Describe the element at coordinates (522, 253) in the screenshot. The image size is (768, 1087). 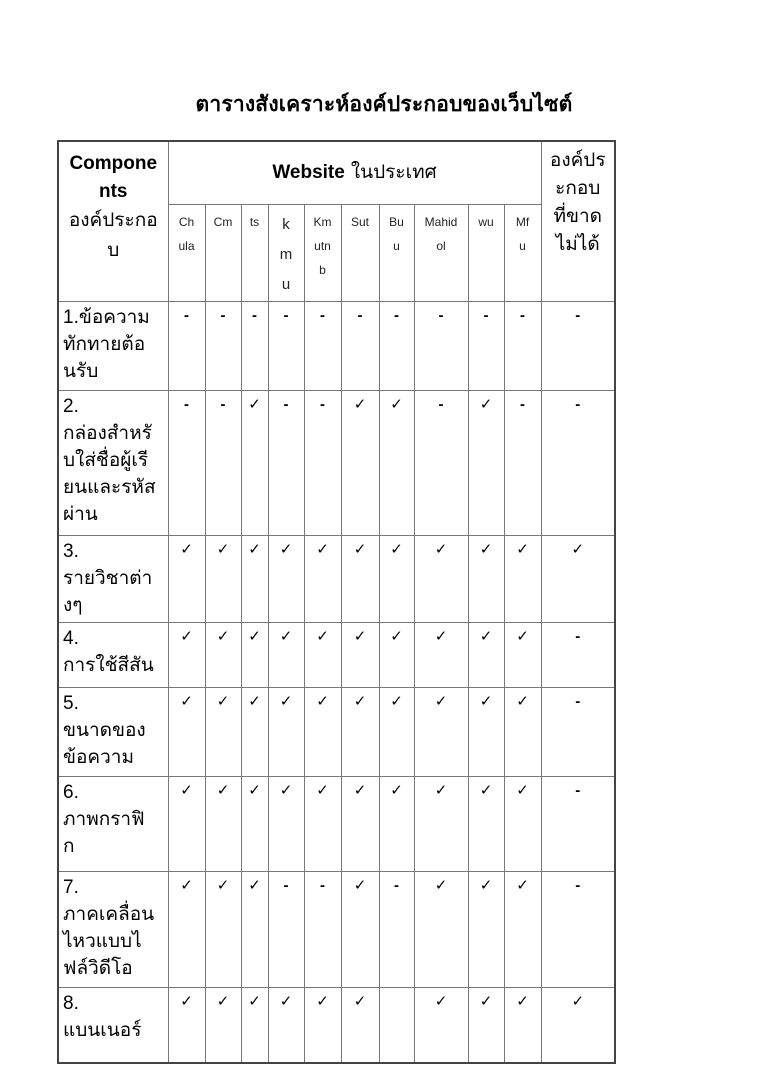
I see `site-column-mfu: Mf u` at that location.